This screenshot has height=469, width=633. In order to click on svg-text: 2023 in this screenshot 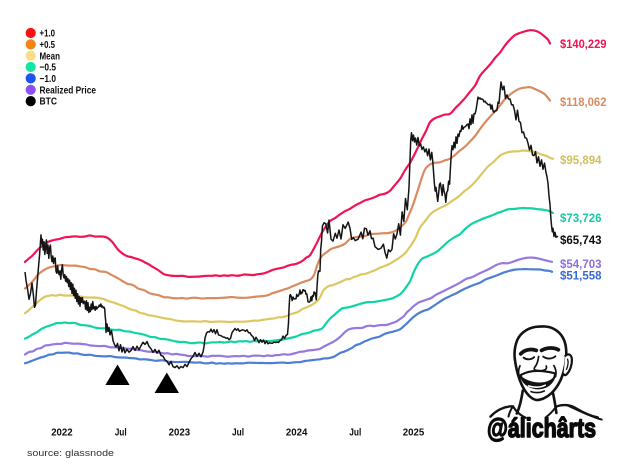, I will do `click(180, 433)`.